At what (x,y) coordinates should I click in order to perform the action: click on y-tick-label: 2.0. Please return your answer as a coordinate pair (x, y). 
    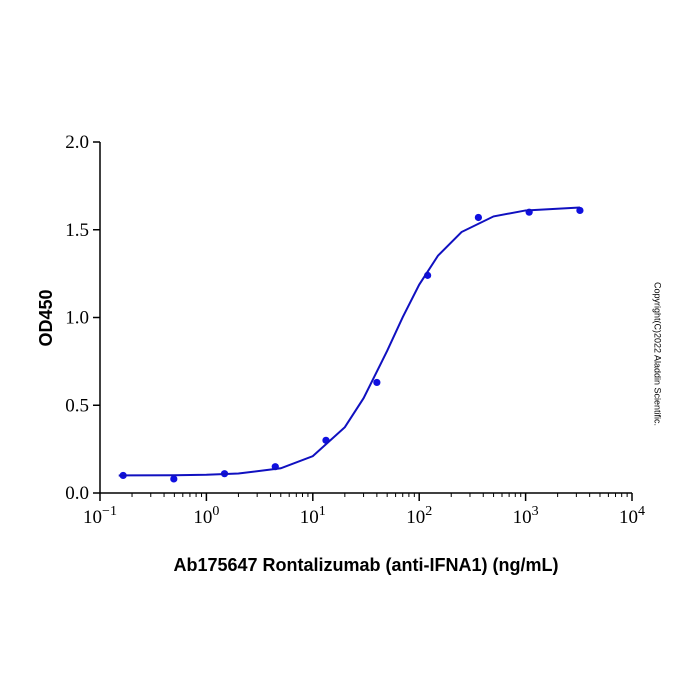
    Looking at the image, I should click on (77, 142).